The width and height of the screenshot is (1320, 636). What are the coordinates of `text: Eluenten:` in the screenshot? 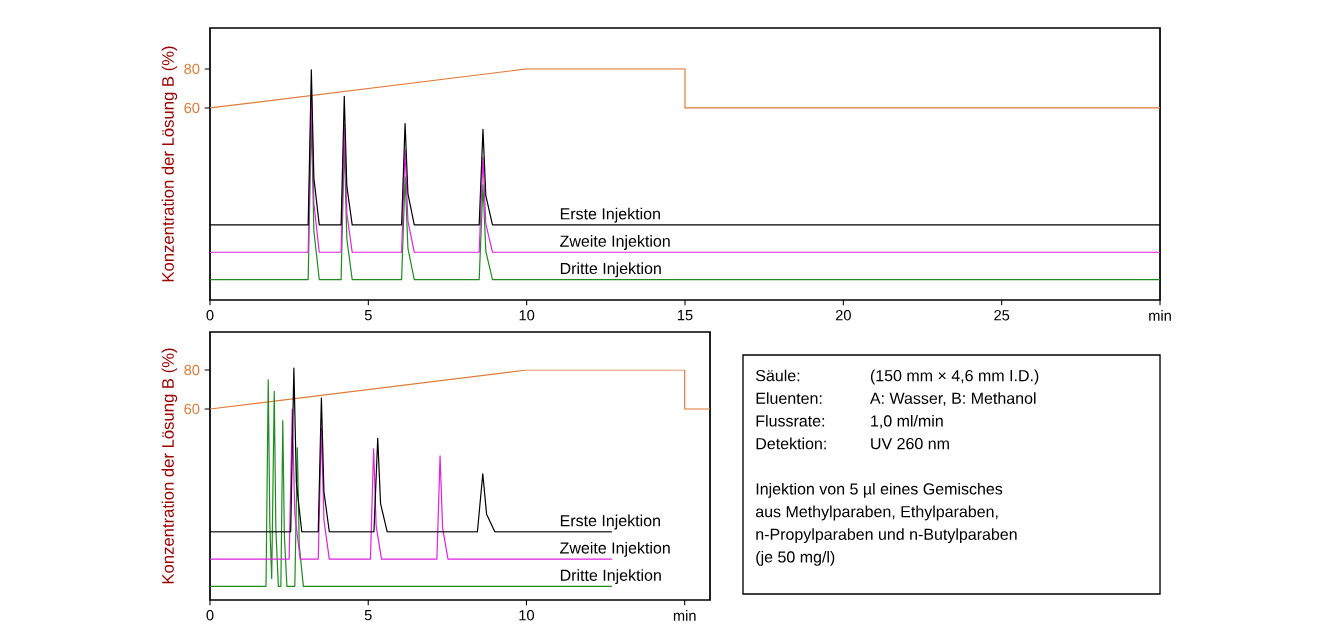 It's located at (789, 398).